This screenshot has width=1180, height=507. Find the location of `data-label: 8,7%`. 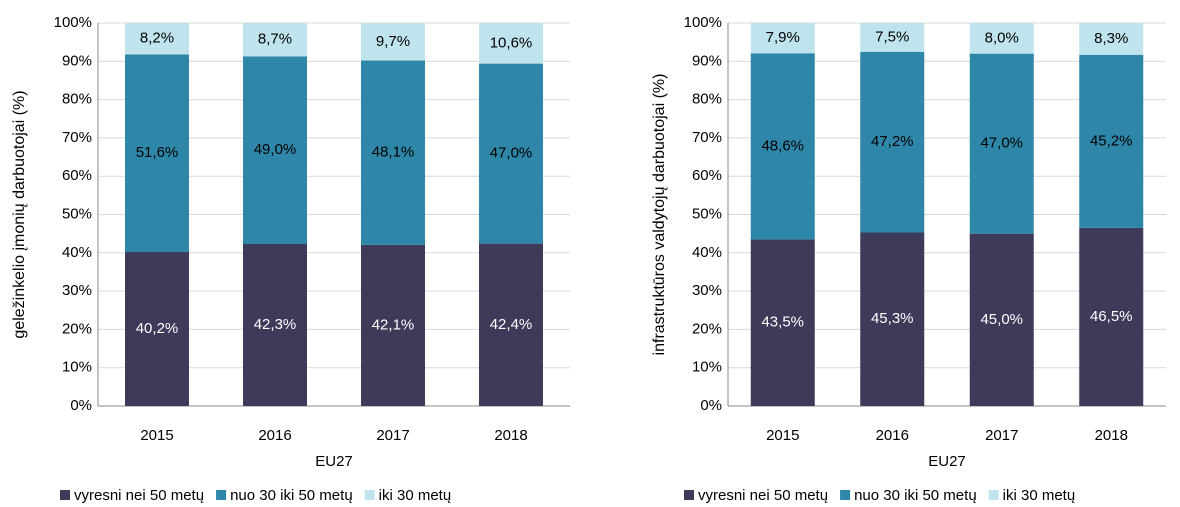

data-label: 8,7% is located at coordinates (275, 39).